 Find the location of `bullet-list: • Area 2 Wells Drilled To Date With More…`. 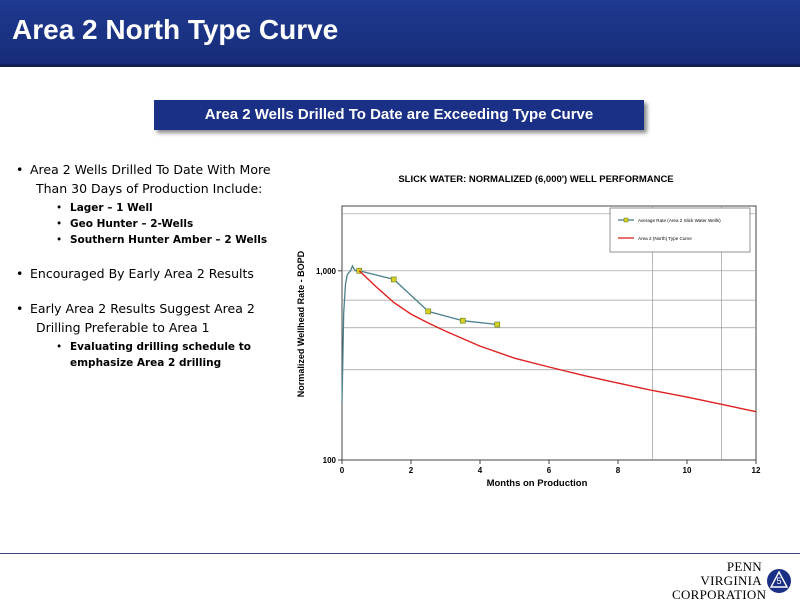

bullet-list: • Area 2 Wells Drilled To Date With More… is located at coordinates (161, 273).